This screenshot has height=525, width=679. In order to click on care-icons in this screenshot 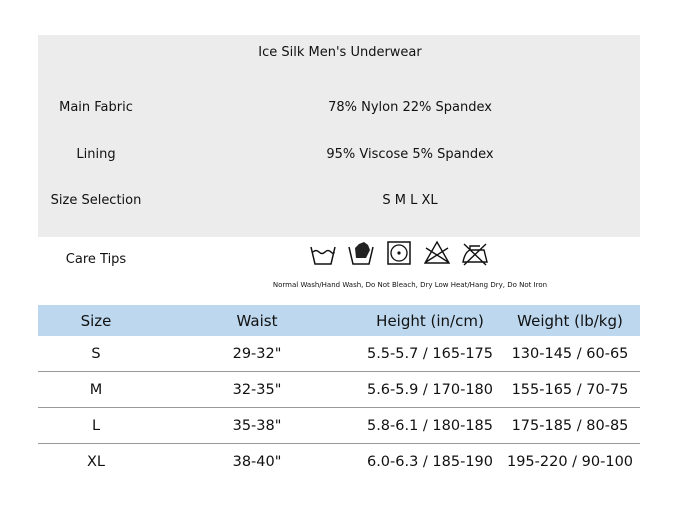, I will do `click(399, 253)`.